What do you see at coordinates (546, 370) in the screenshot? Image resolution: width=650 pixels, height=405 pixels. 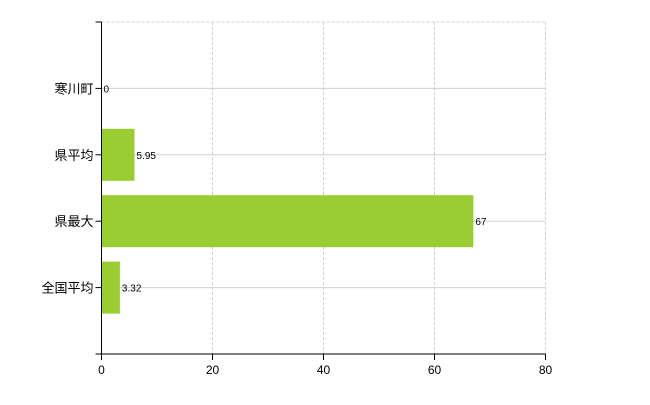 I see `x-tick-label: 80` at bounding box center [546, 370].